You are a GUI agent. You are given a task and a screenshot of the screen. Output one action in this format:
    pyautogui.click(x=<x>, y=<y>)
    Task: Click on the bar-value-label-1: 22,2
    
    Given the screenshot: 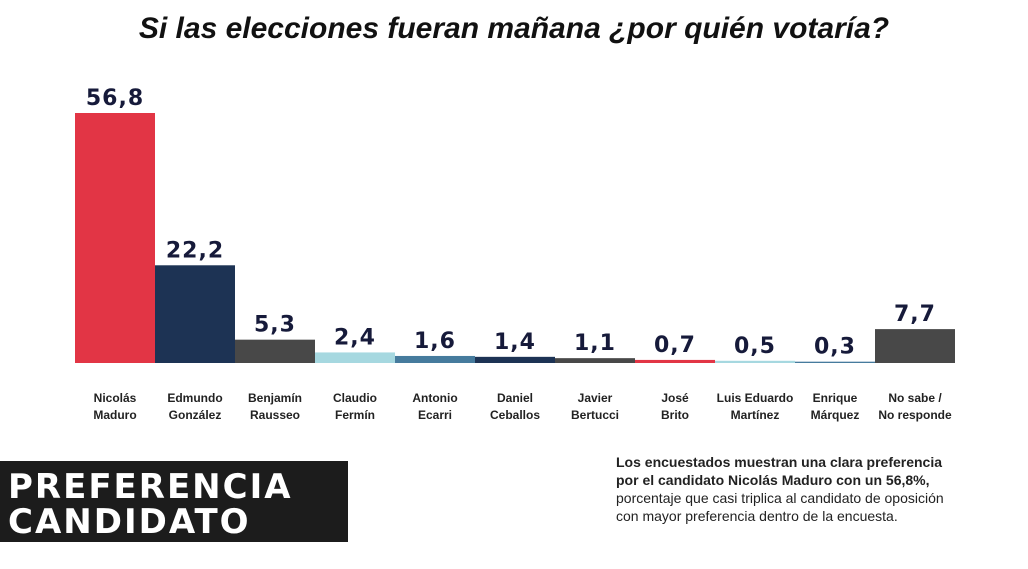 What is the action you would take?
    pyautogui.click(x=195, y=250)
    